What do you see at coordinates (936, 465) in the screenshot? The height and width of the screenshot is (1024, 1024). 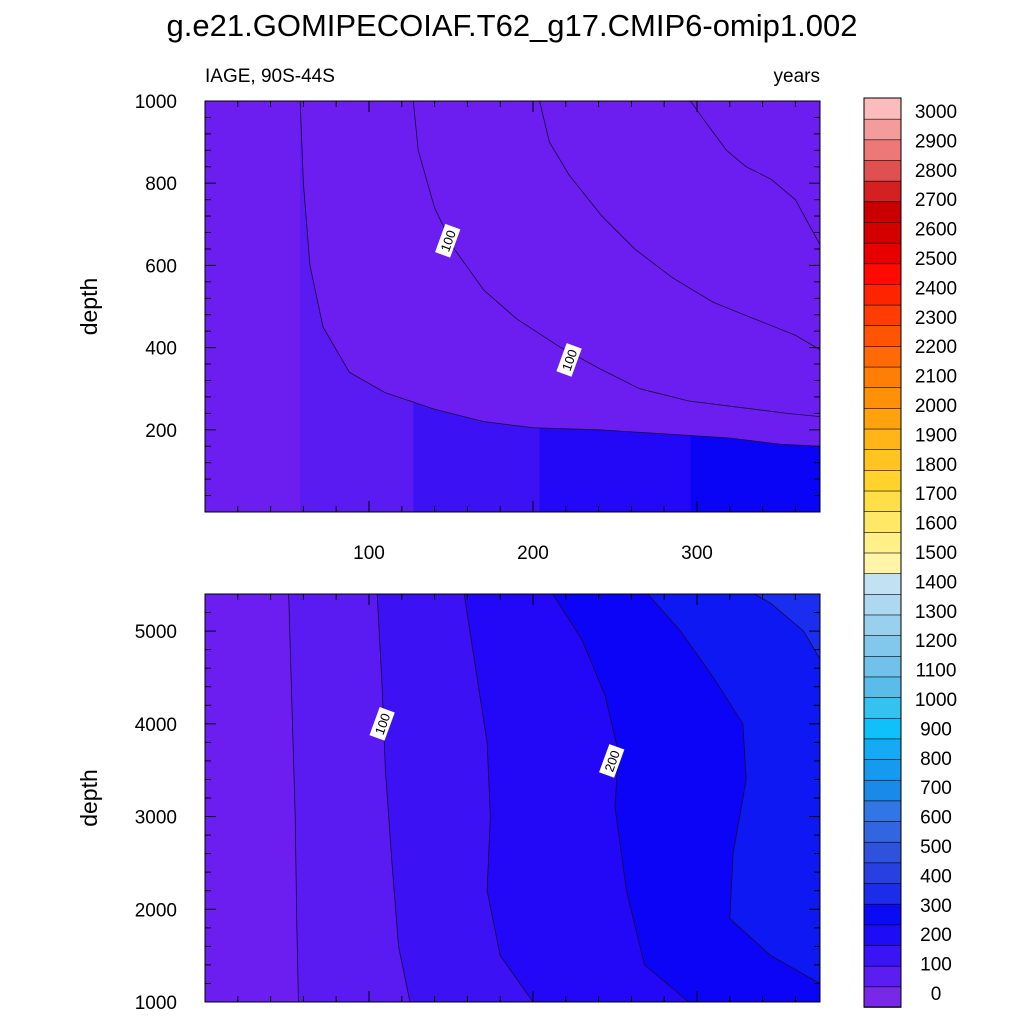 I see `colorbar-label: 1800` at bounding box center [936, 465].